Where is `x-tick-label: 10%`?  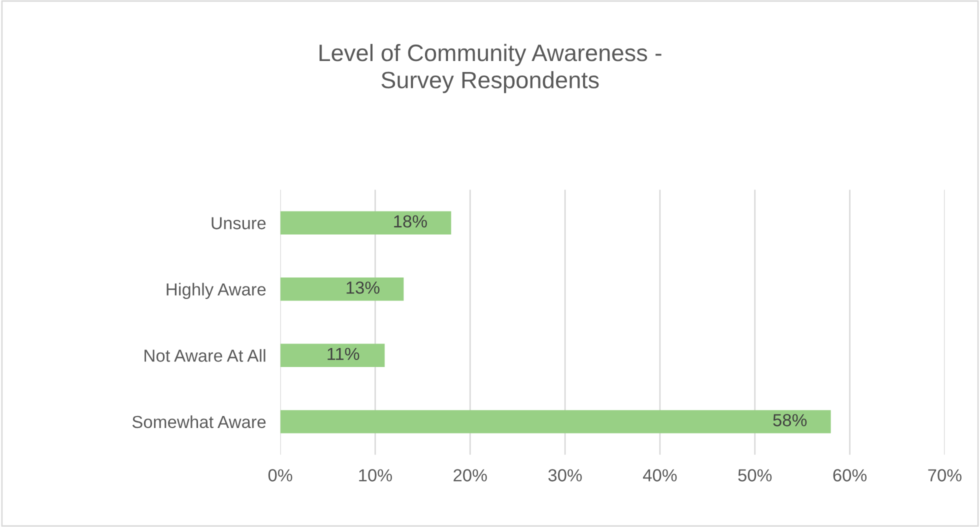
x-tick-label: 10% is located at coordinates (375, 475).